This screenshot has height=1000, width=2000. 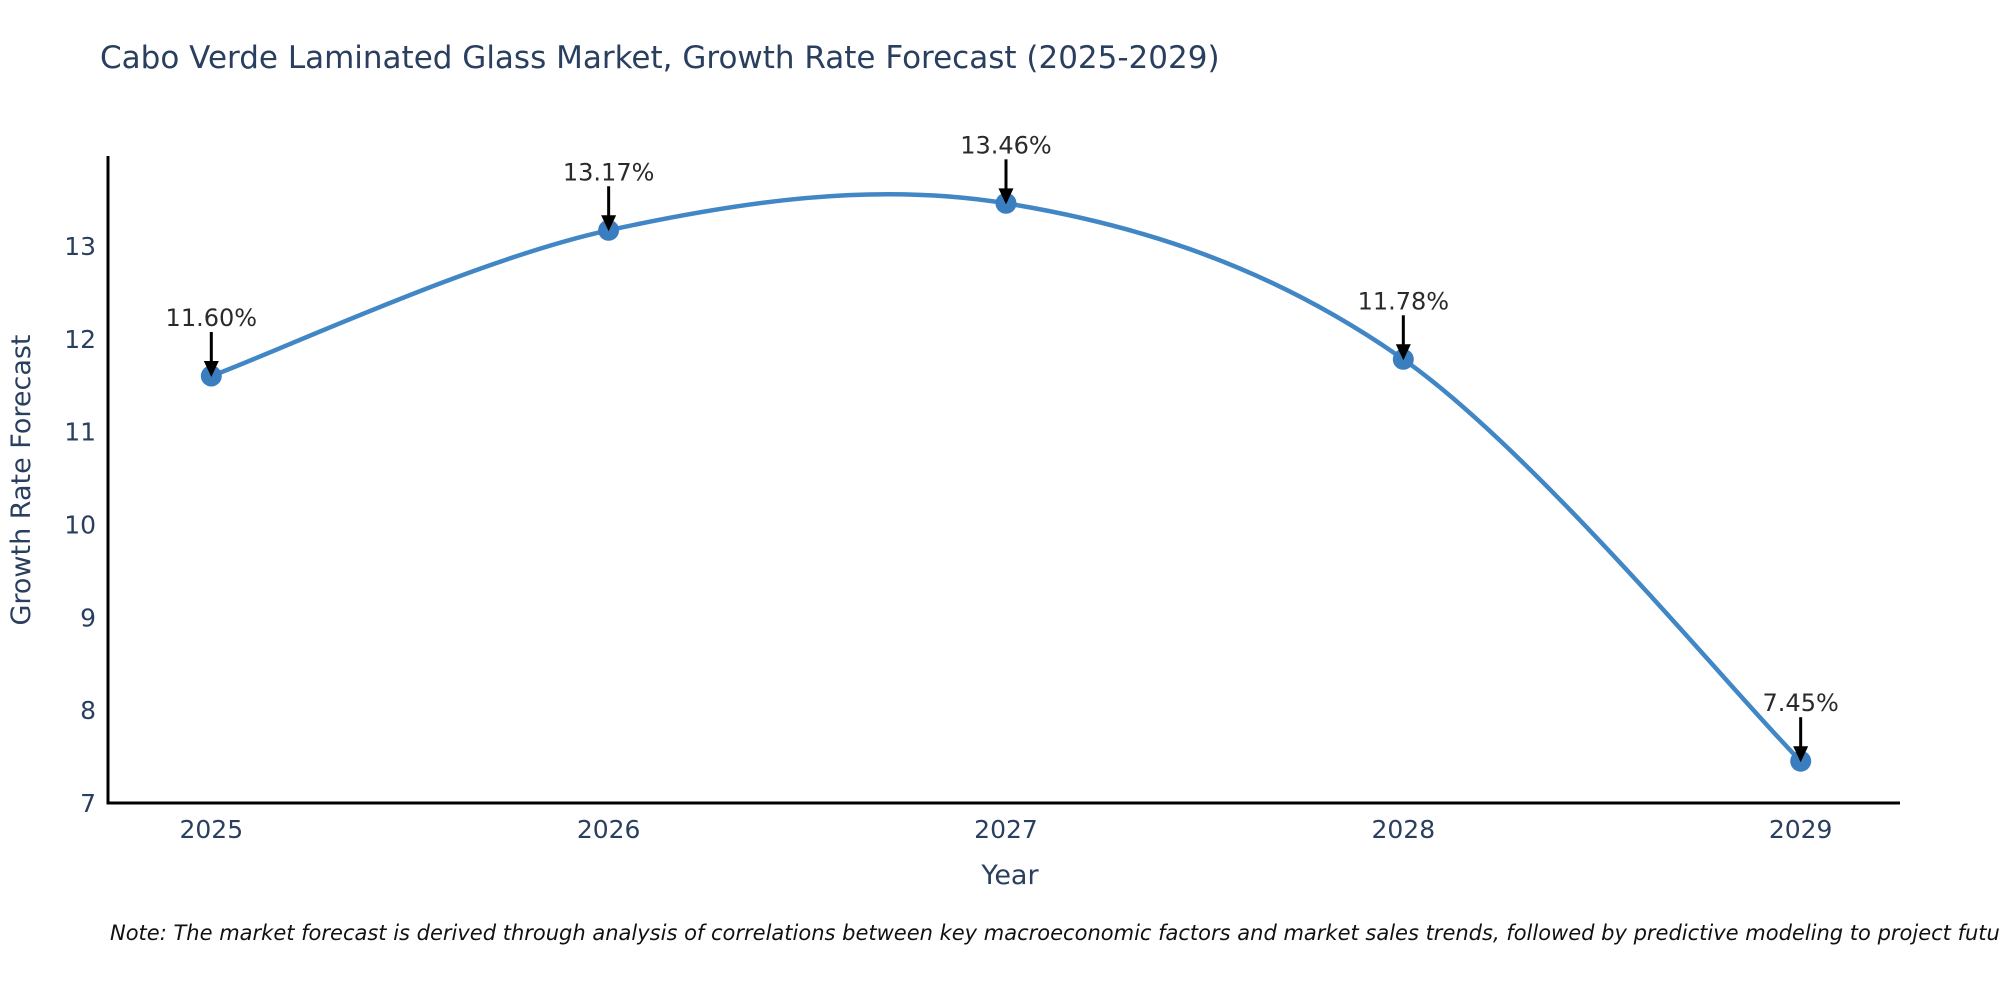 I want to click on annotation-label: 7.45%, so click(x=1801, y=703).